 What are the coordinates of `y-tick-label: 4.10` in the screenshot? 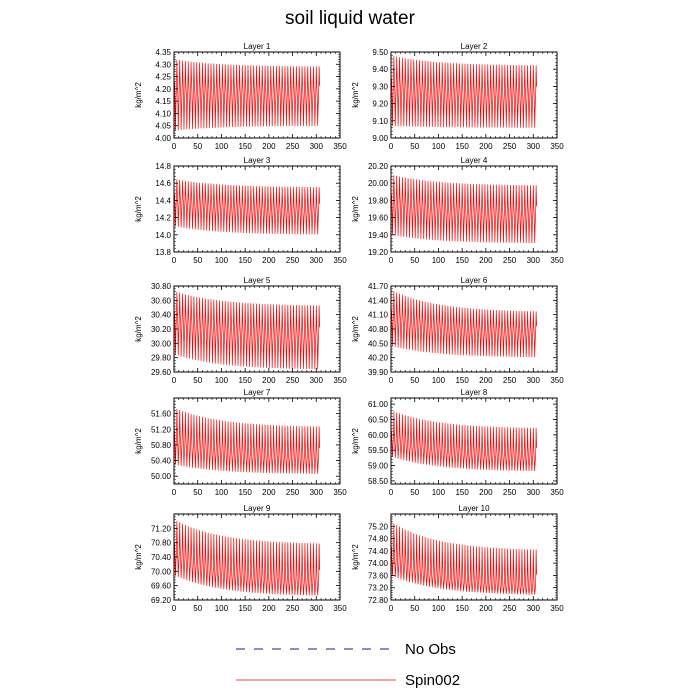 It's located at (163, 113).